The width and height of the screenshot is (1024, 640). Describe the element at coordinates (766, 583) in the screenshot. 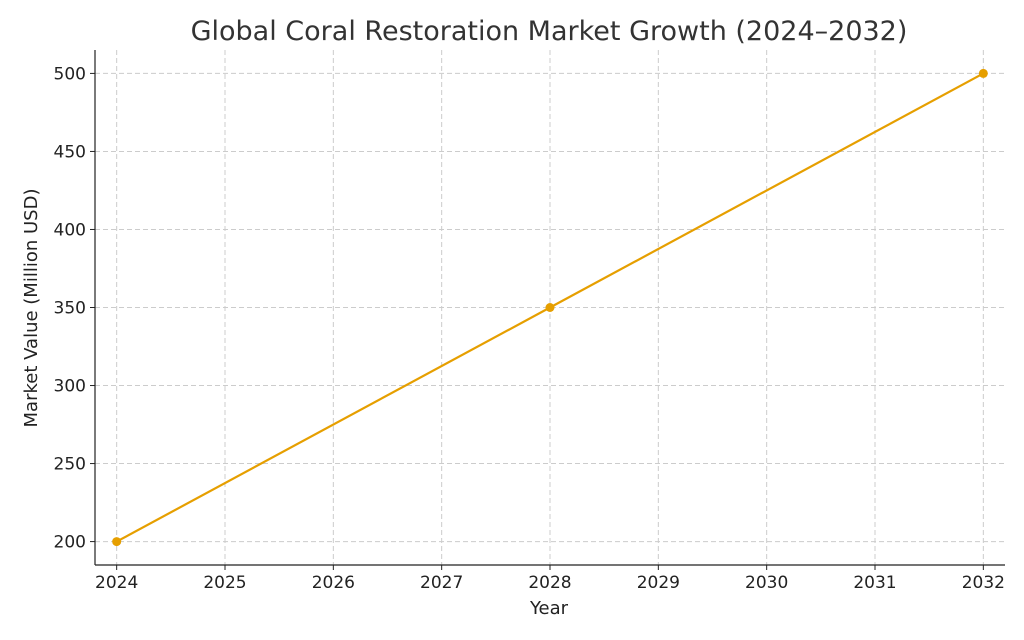

I see `x-tick-label: 2030` at that location.